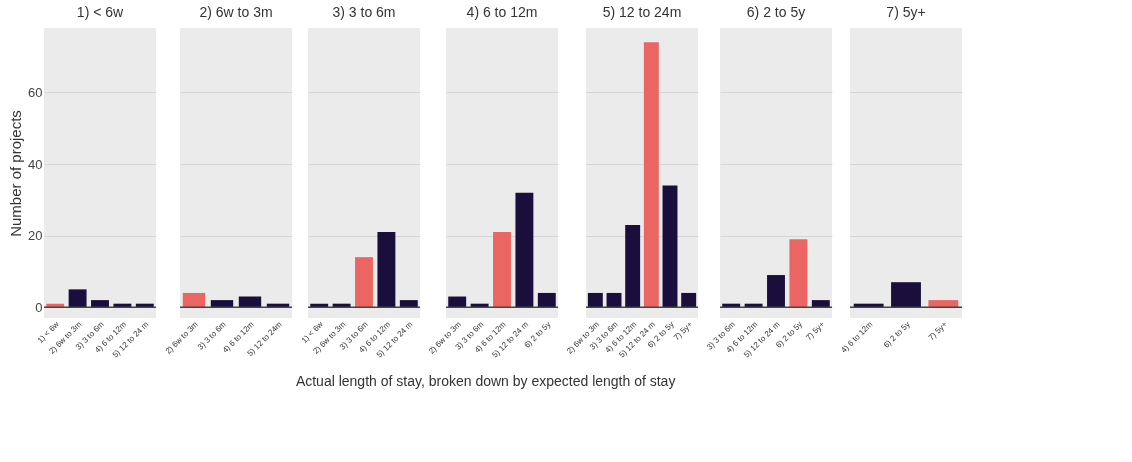  Describe the element at coordinates (502, 12) in the screenshot. I see `chart-title: 4) 6 to 12m` at that location.